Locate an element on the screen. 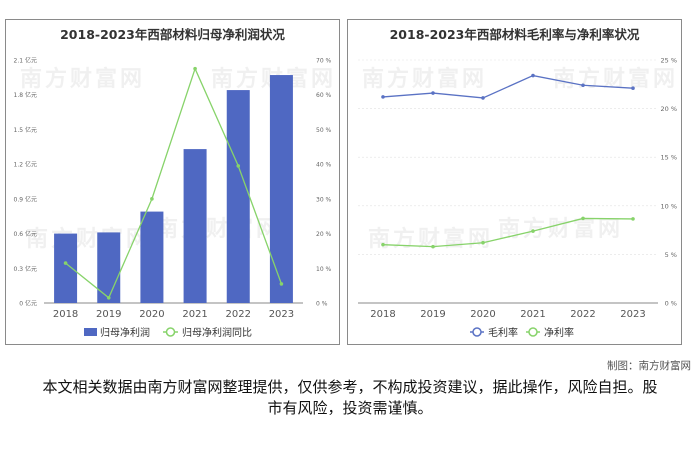 Image resolution: width=700 pixels, height=467 pixels. bar-2021 is located at coordinates (195, 226).